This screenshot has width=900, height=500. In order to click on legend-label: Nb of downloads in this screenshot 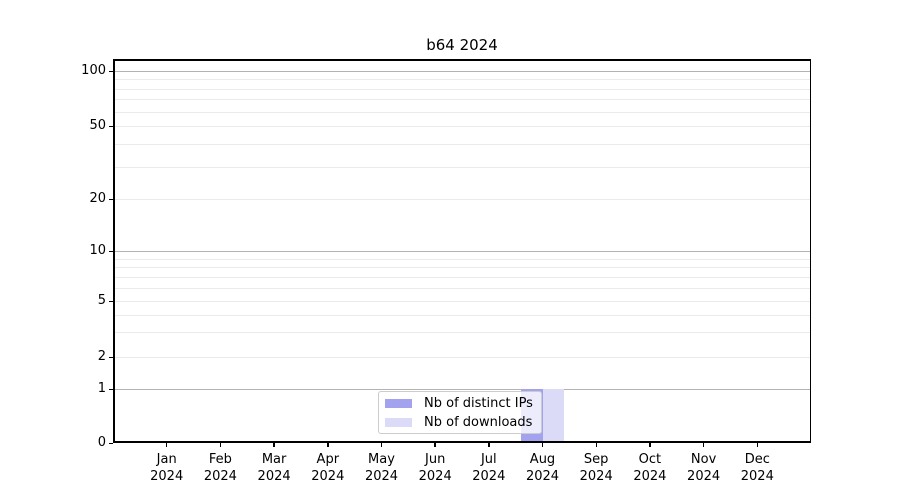, I will do `click(478, 422)`.